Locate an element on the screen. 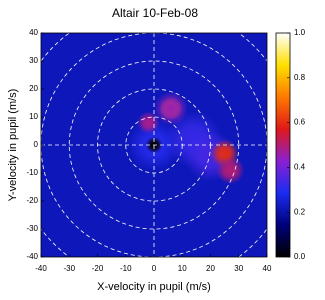 This screenshot has height=300, width=325. y-tick-label: -40 is located at coordinates (32, 256).